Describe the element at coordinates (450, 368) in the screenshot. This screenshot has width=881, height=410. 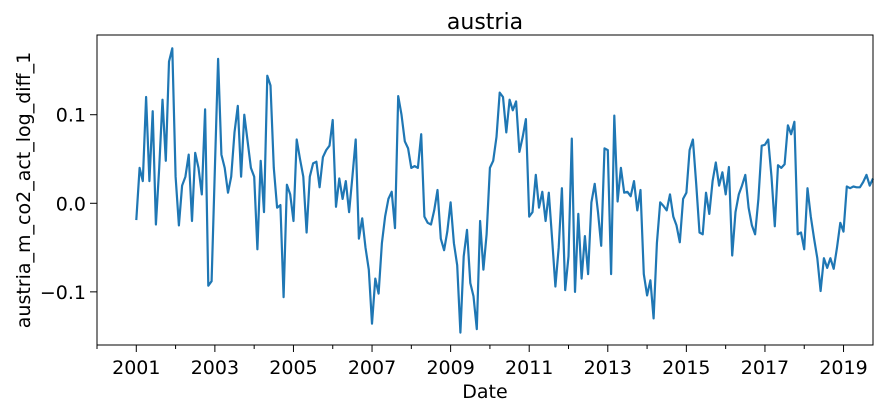
I see `x-tick-label: 2009` at that location.